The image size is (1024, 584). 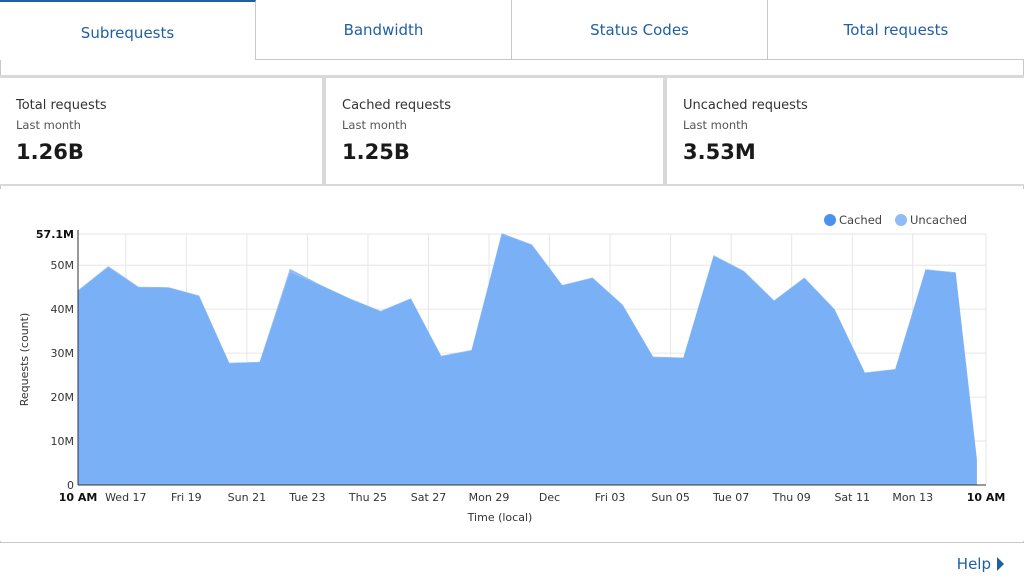 I want to click on y-tick-label: 50M, so click(x=63, y=265).